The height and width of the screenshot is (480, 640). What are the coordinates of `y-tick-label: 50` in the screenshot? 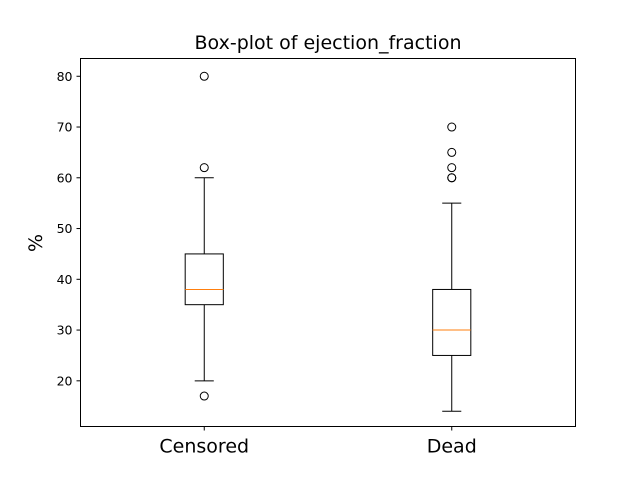 It's located at (65, 228).